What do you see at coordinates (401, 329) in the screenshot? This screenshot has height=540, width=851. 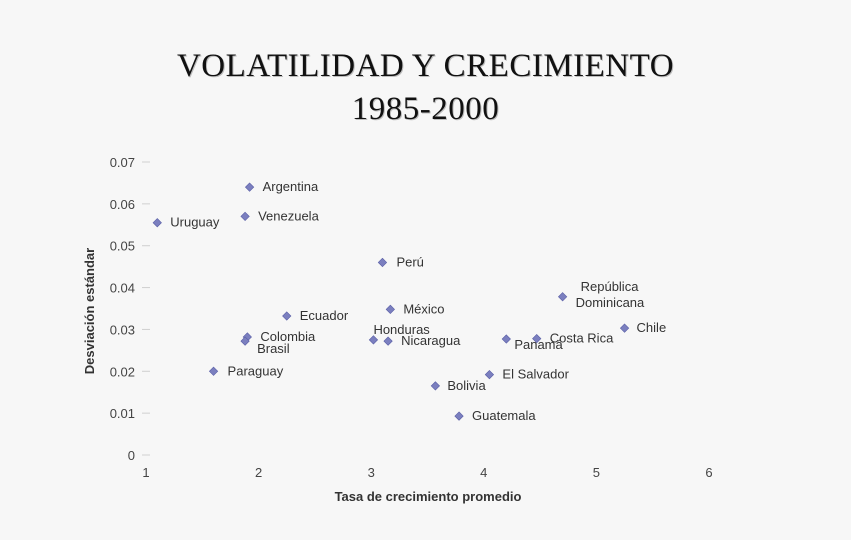 I see `point-label: Honduras` at bounding box center [401, 329].